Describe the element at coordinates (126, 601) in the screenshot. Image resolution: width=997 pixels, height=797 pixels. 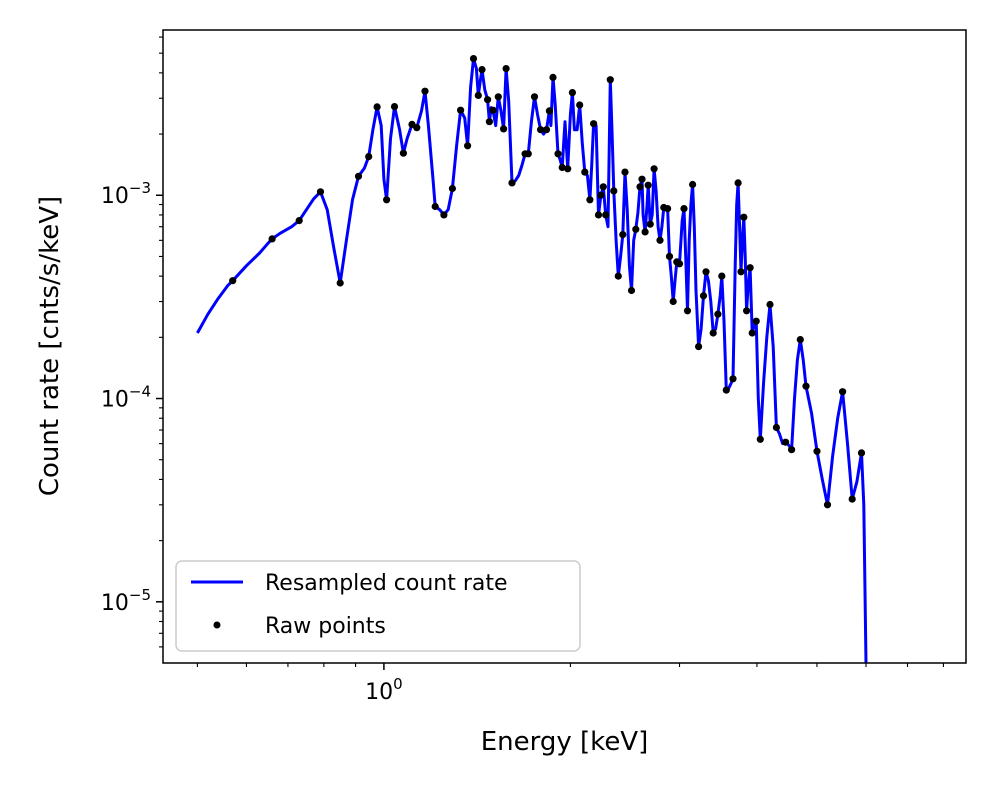
I see `y-tick-label: 10⁻⁵` at that location.